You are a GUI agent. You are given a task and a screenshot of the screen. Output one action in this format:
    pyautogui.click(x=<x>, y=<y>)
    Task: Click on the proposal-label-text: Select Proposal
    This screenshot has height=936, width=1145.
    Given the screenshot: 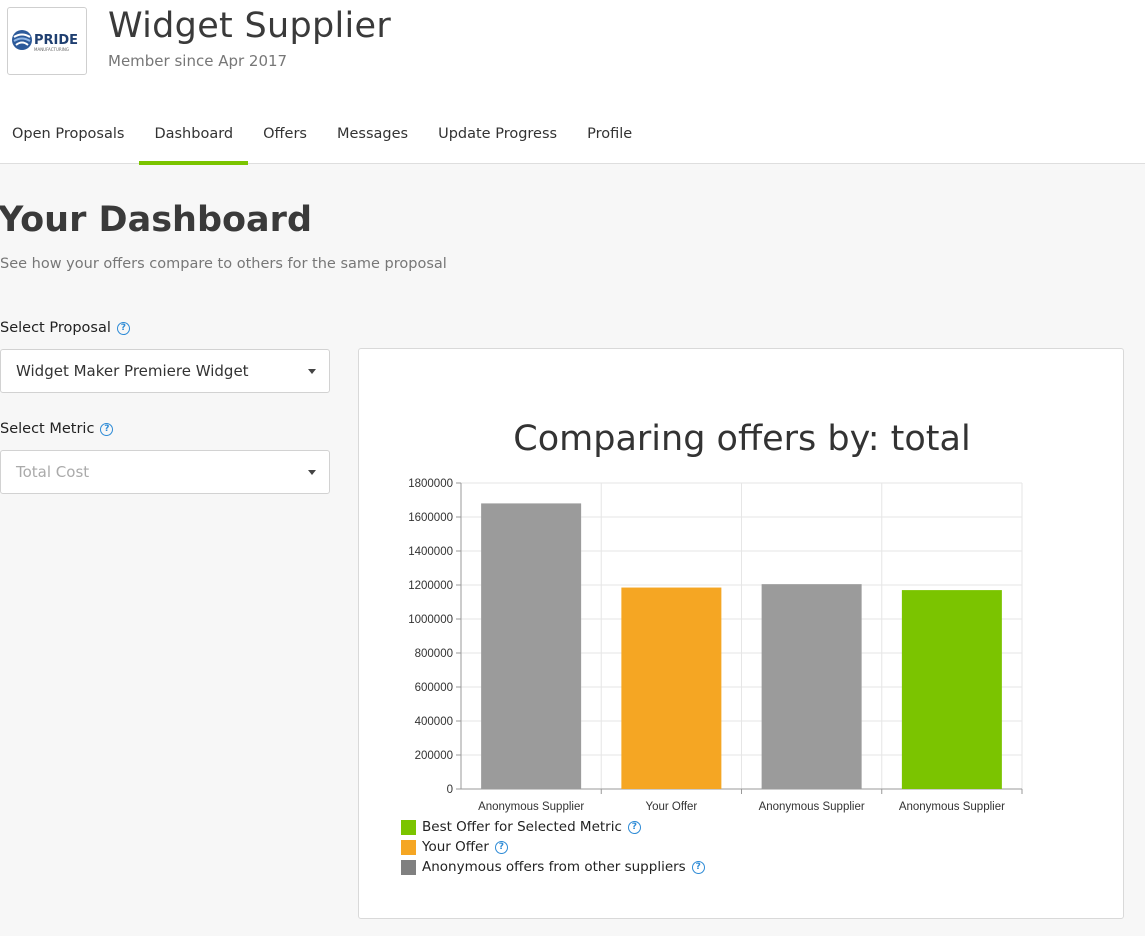 What is the action you would take?
    pyautogui.click(x=55, y=328)
    